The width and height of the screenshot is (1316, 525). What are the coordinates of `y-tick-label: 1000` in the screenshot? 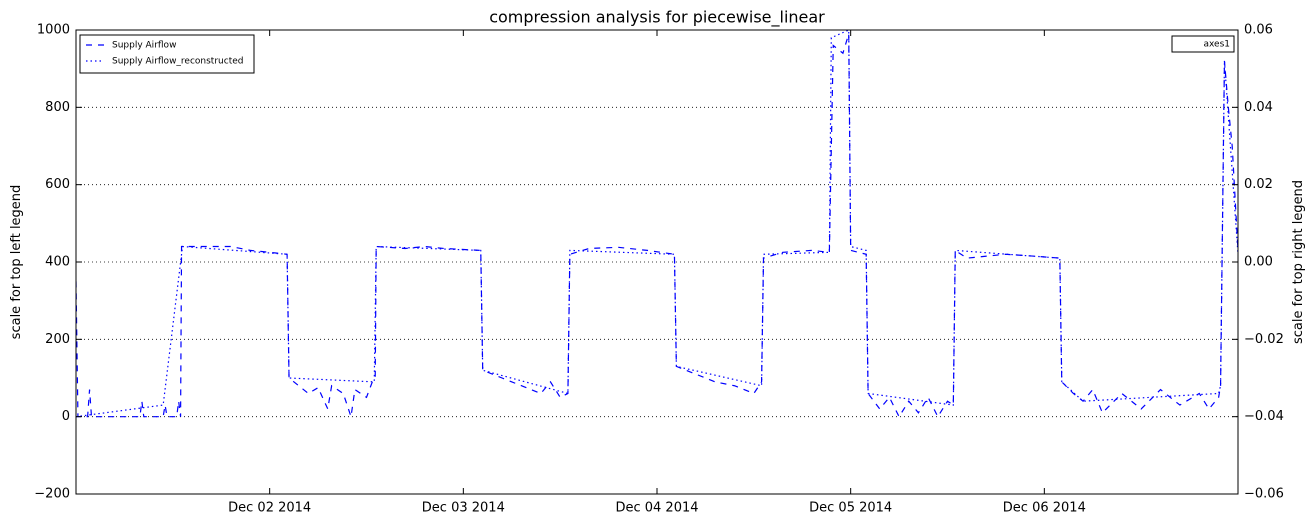 It's located at (53, 30).